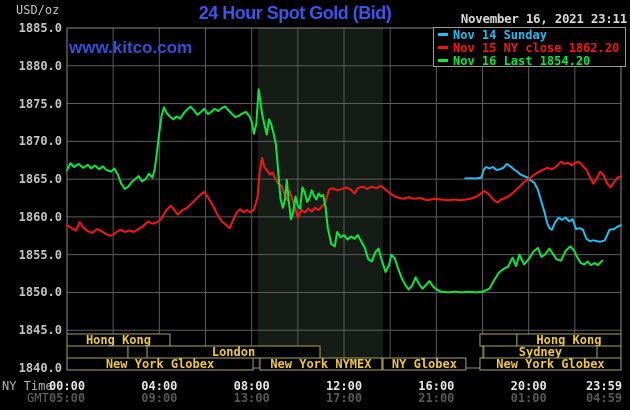 This screenshot has width=630, height=410. I want to click on x-axis-secondary-label: GMT, so click(38, 398).